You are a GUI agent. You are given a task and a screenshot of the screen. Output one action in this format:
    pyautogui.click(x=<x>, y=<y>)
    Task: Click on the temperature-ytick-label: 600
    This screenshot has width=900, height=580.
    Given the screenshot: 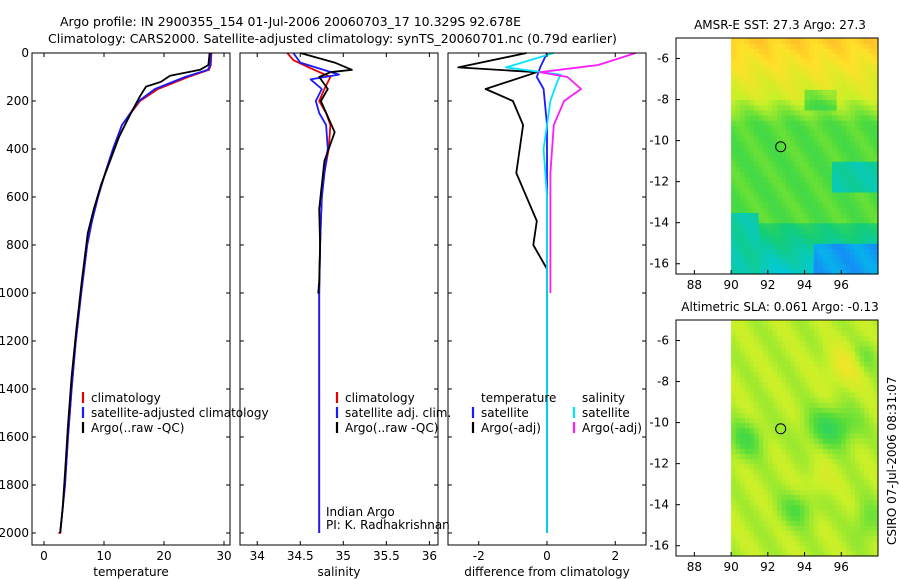 What is the action you would take?
    pyautogui.click(x=17, y=197)
    